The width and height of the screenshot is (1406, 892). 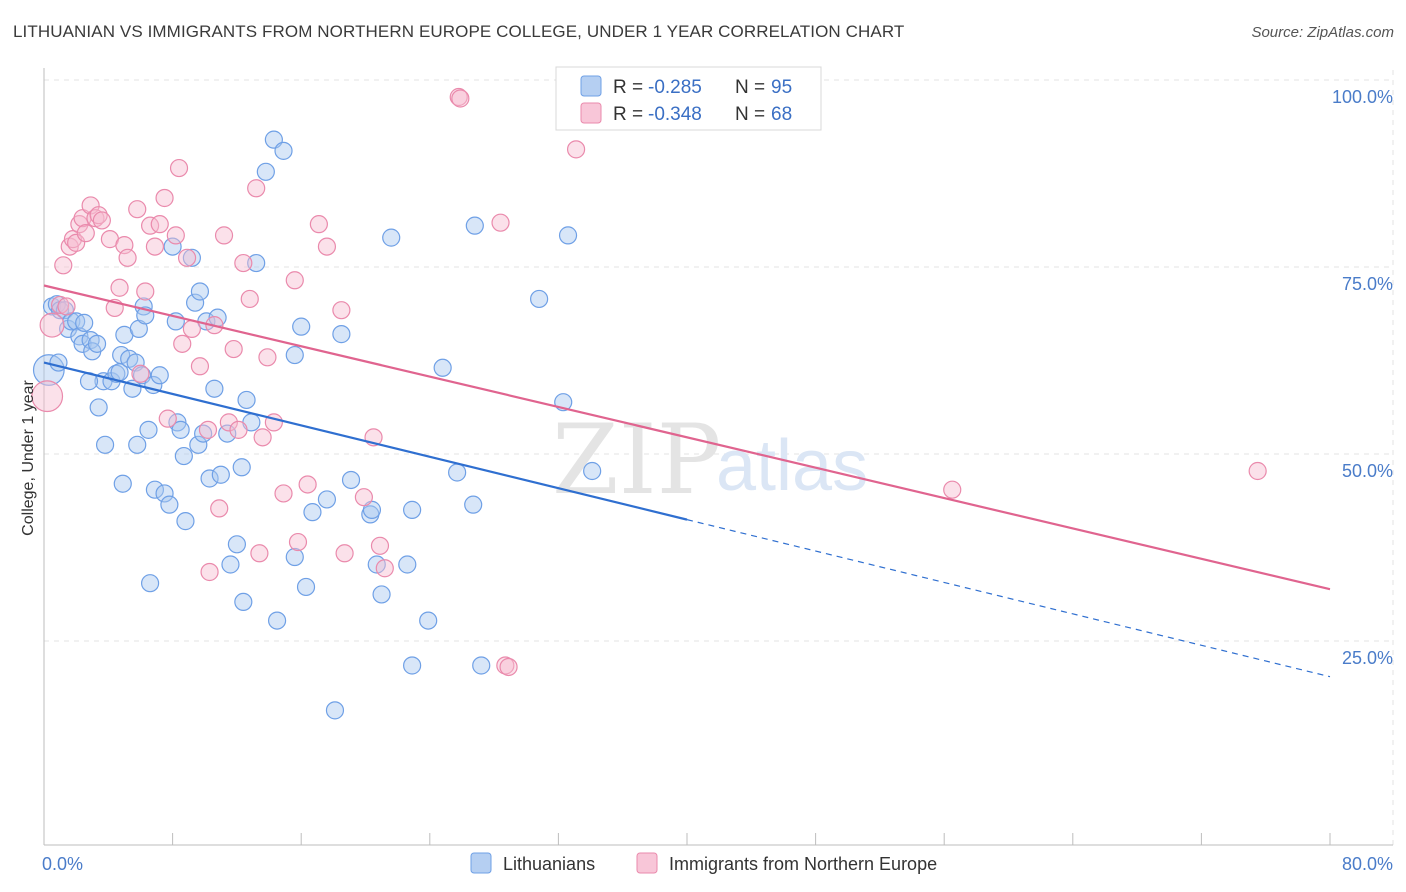 What do you see at coordinates (365, 441) in the screenshot?
I see `trend-line-lithuanians` at bounding box center [365, 441].